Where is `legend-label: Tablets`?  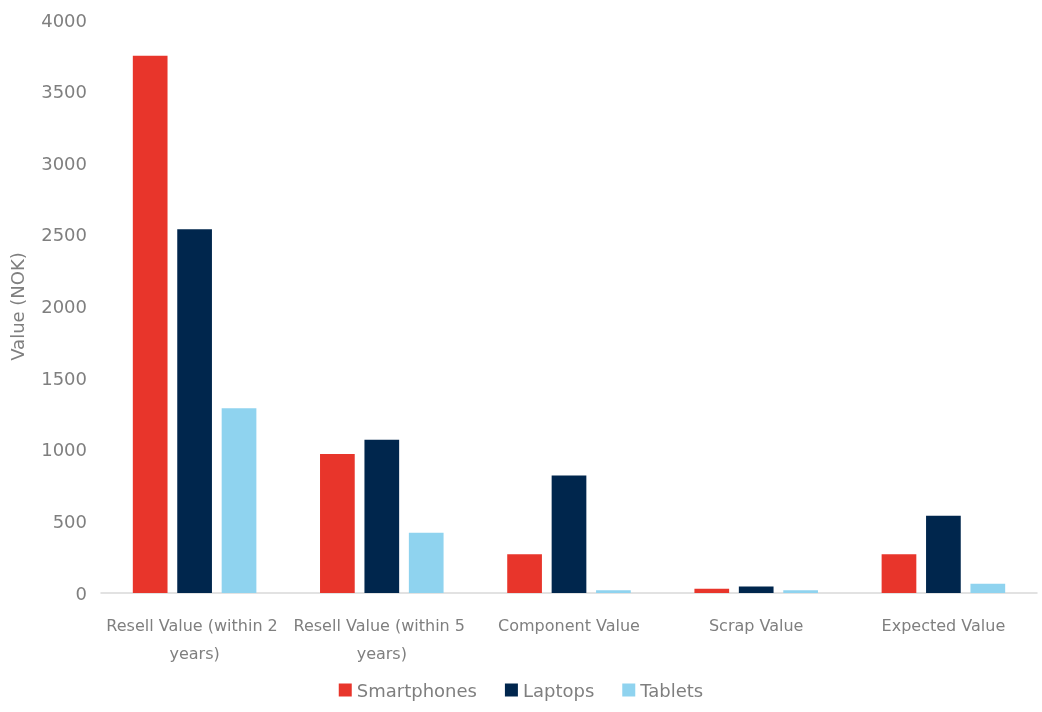 legend-label: Tablets is located at coordinates (671, 690).